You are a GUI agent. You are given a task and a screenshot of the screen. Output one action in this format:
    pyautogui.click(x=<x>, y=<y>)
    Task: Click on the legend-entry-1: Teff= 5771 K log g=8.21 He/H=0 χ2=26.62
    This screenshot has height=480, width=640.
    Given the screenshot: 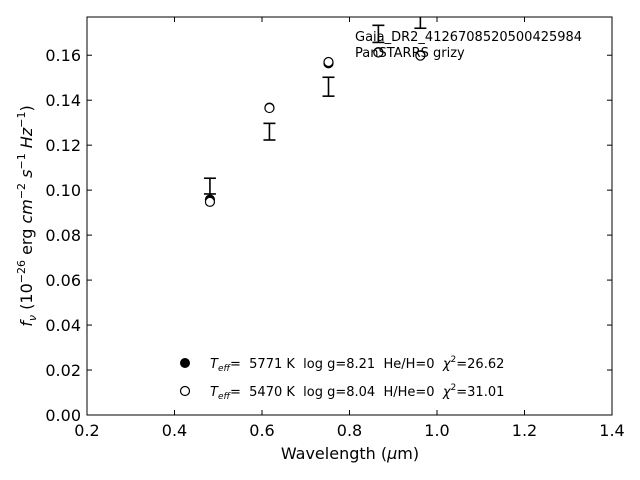 What is the action you would take?
    pyautogui.click(x=357, y=364)
    